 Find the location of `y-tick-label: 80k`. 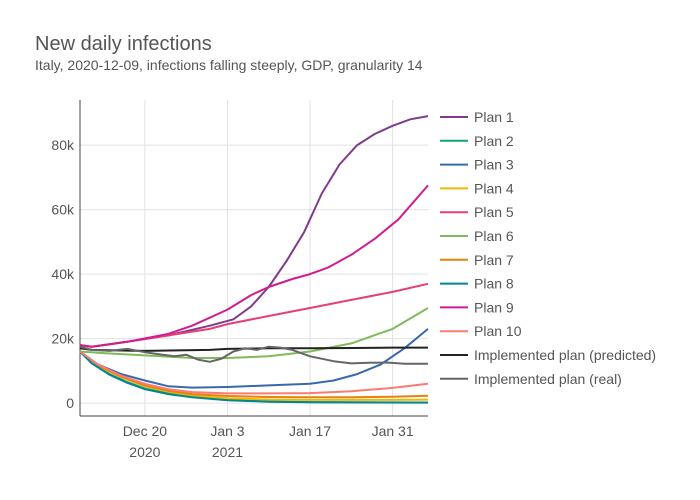

y-tick-label: 80k is located at coordinates (63, 145).